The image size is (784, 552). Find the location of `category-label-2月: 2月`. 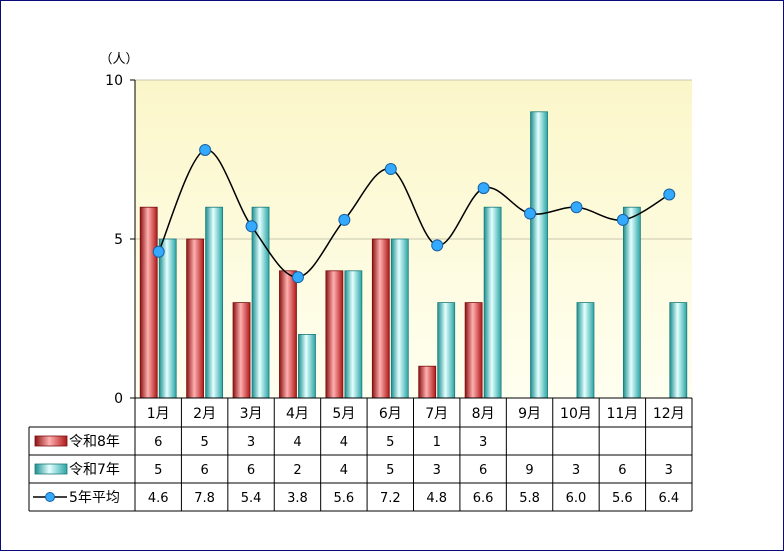

category-label-2月: 2月 is located at coordinates (204, 414).